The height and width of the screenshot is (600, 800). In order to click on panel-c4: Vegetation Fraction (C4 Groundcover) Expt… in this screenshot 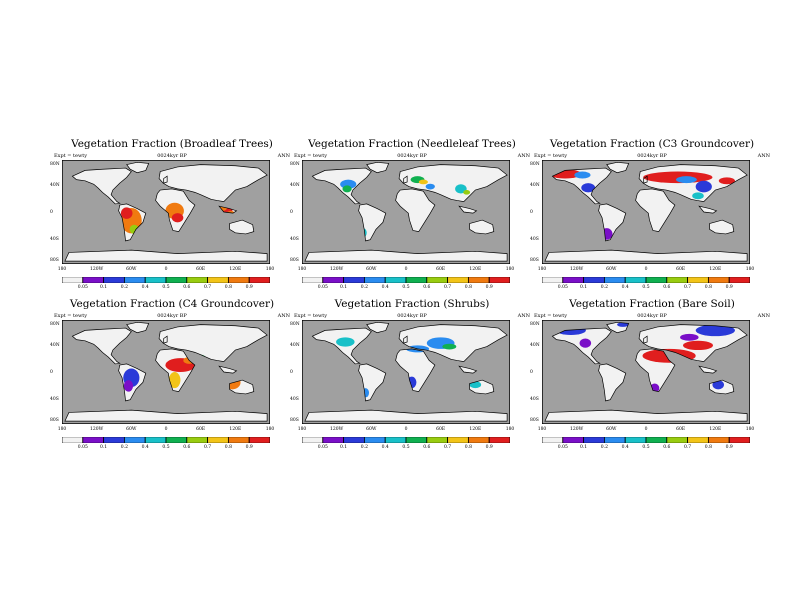, I will do `click(171, 385)`.